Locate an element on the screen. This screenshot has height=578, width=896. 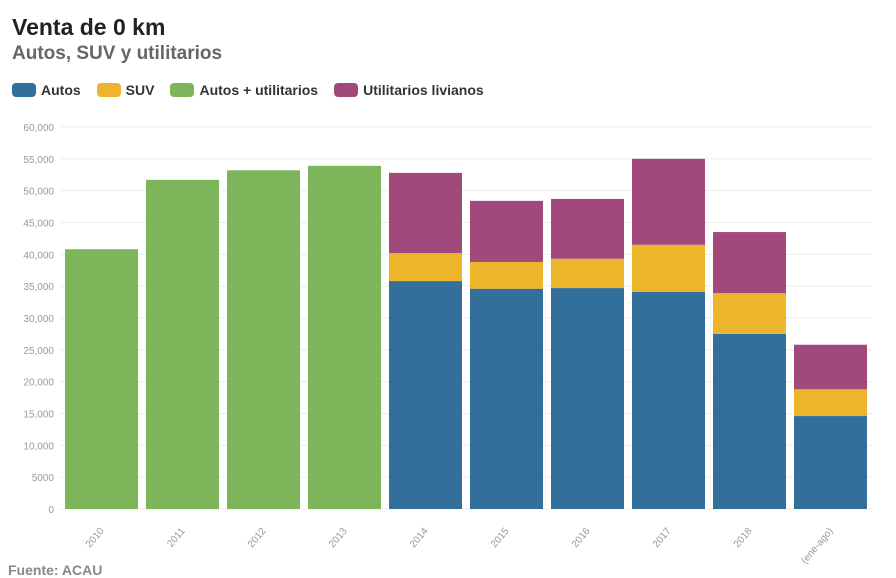
bar-suv-2017 is located at coordinates (668, 268).